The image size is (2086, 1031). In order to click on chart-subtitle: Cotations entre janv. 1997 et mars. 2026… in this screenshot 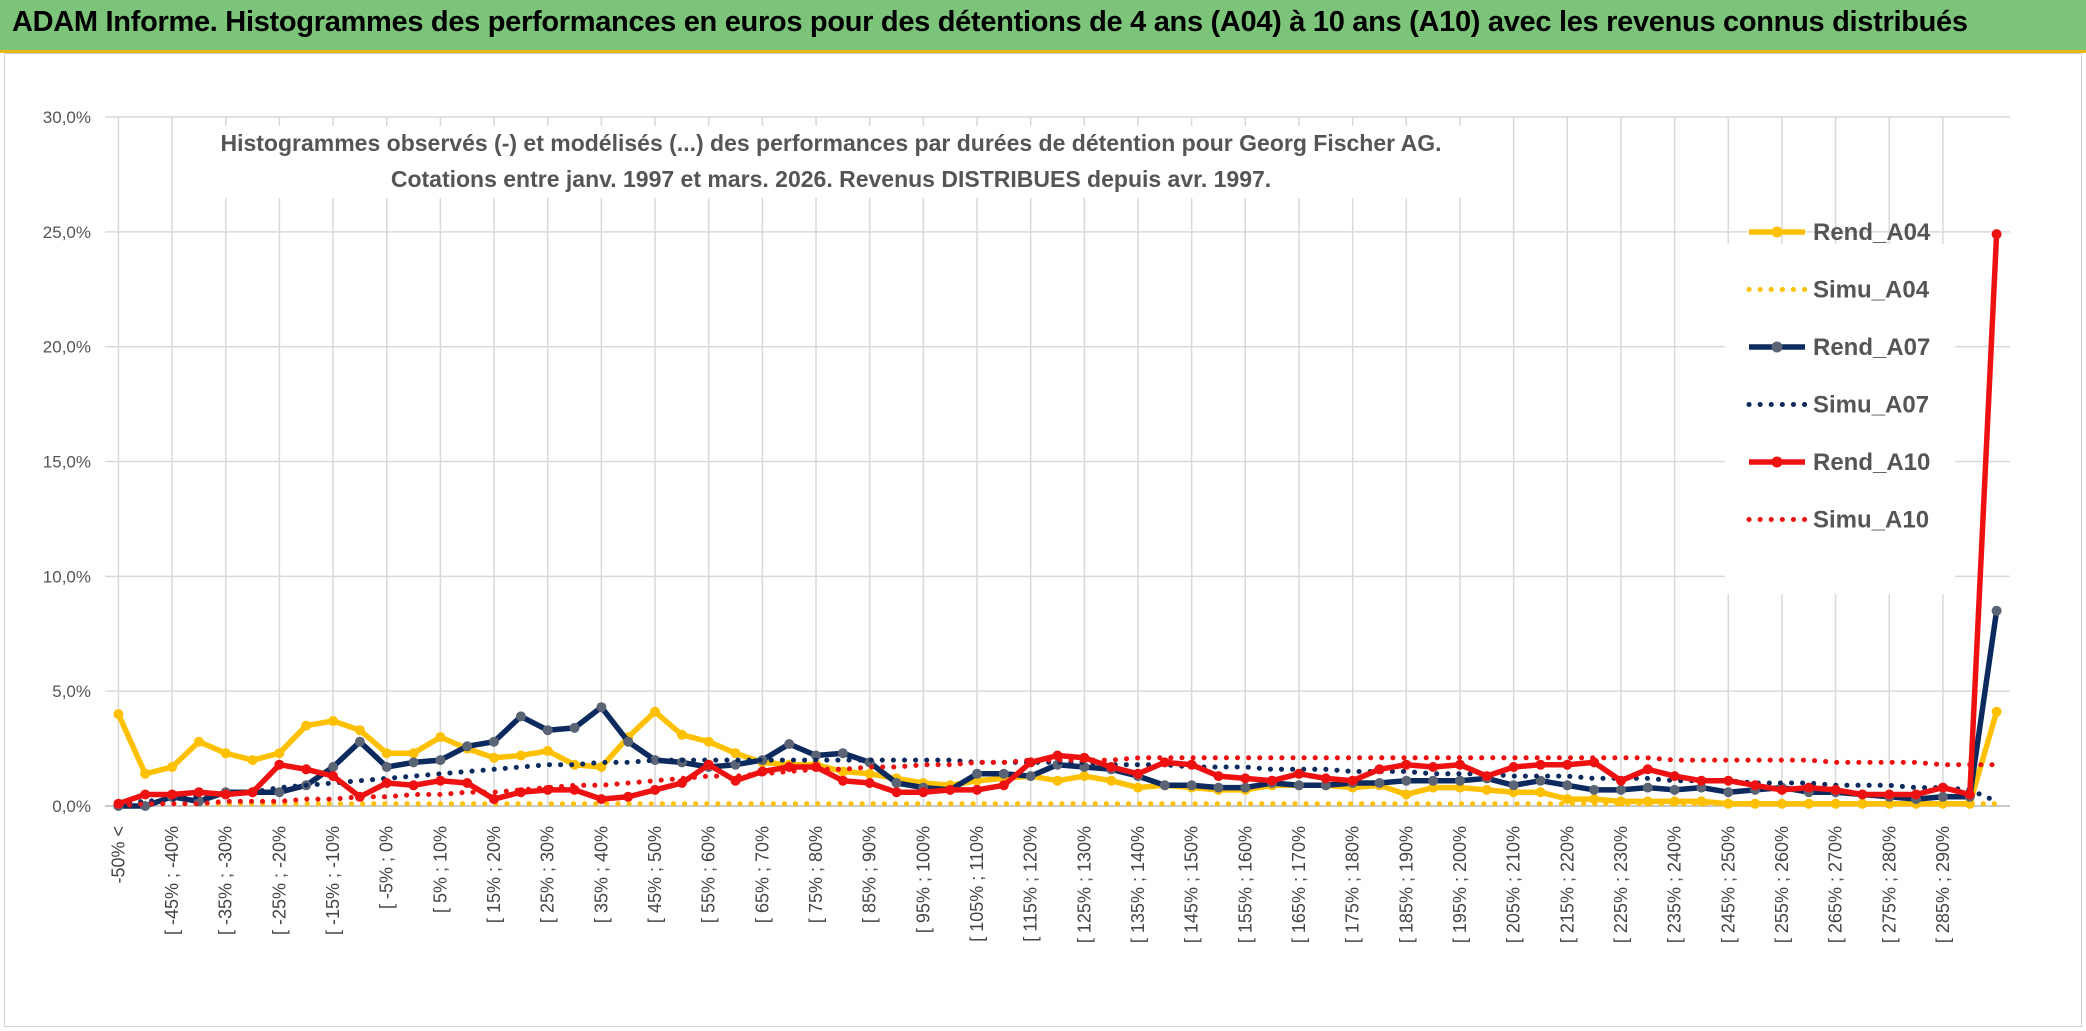, I will do `click(831, 179)`.